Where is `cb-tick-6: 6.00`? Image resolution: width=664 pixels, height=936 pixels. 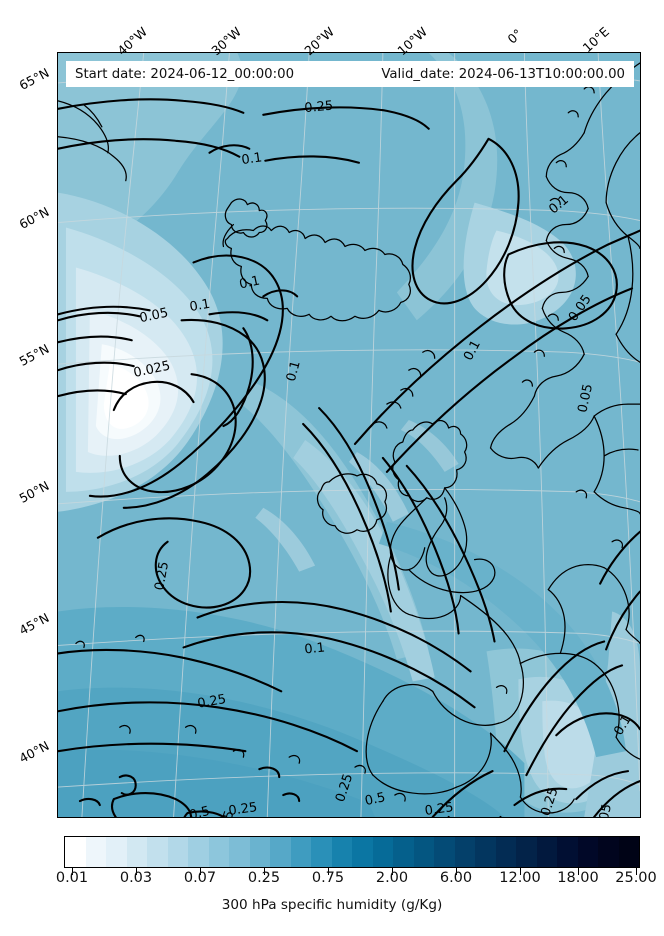 cb-tick-6: 6.00 is located at coordinates (456, 878).